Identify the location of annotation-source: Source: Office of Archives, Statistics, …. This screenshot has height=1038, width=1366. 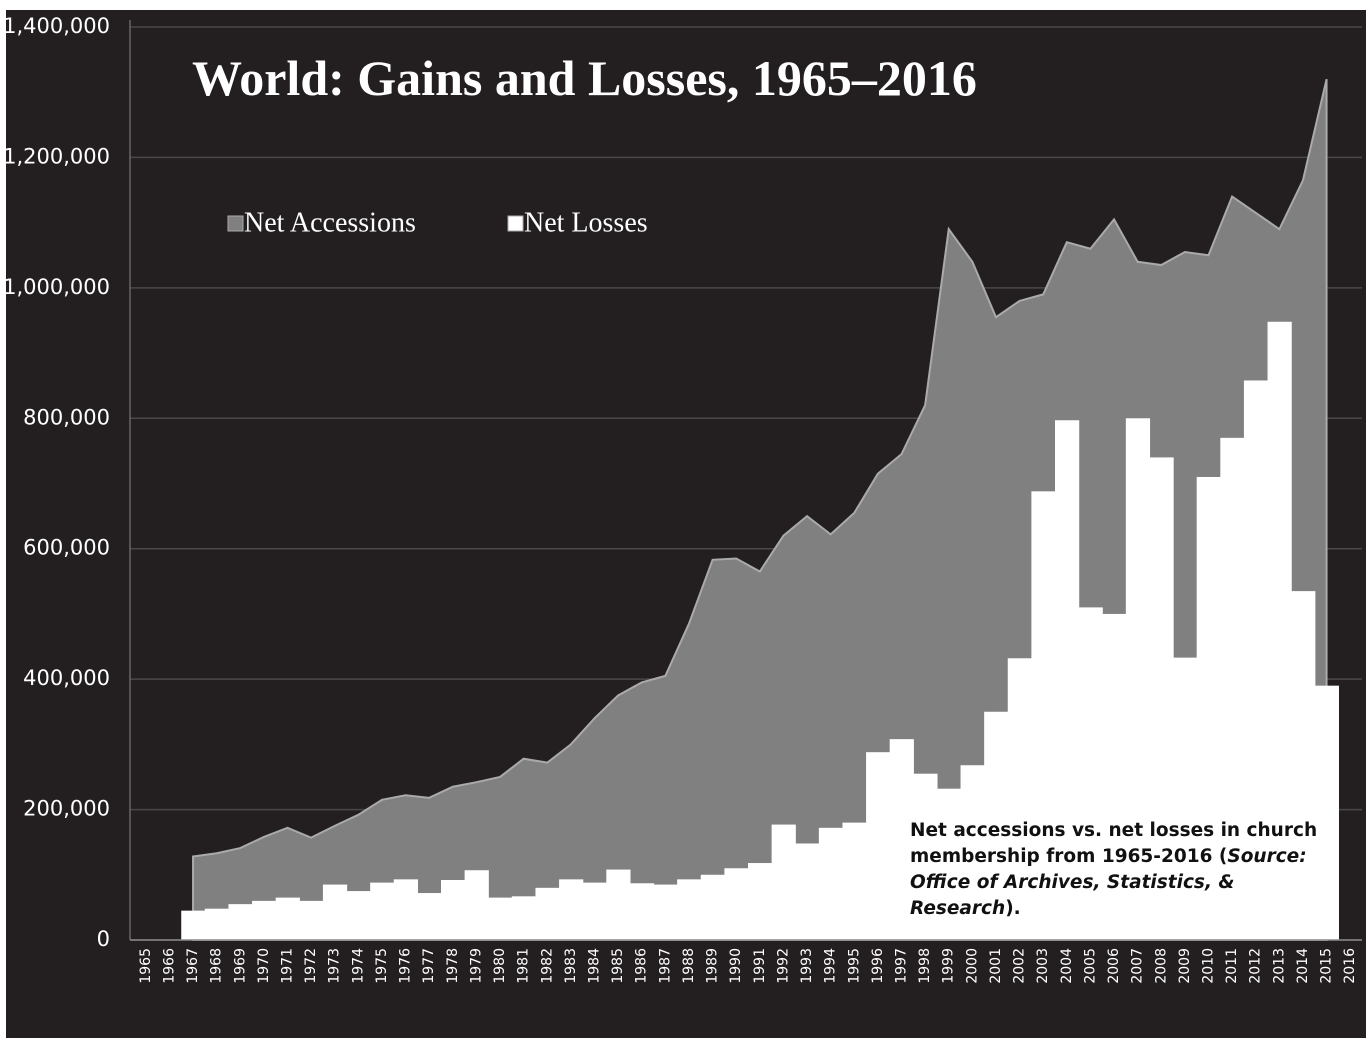
(1108, 882).